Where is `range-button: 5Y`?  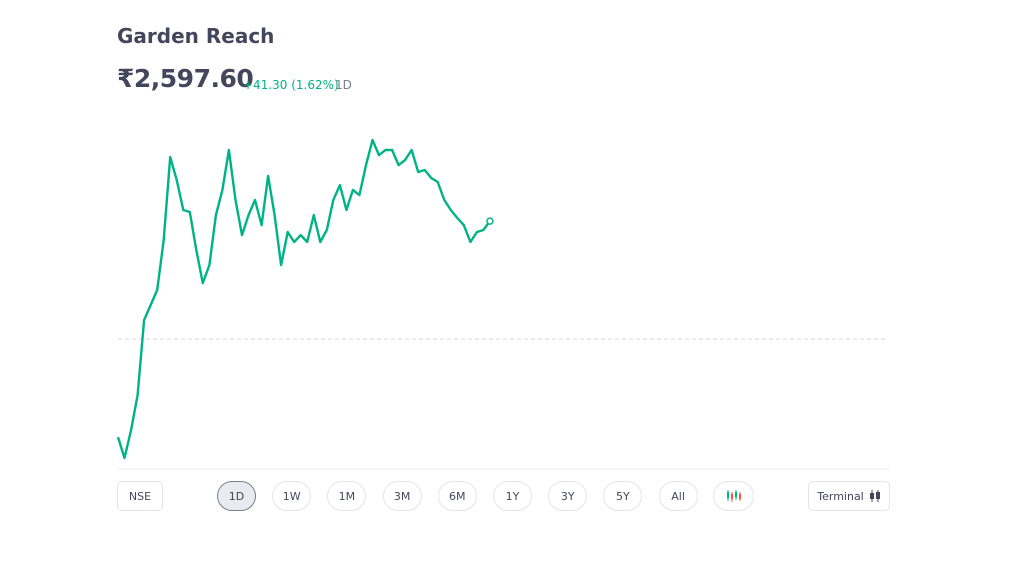
range-button: 5Y is located at coordinates (623, 496).